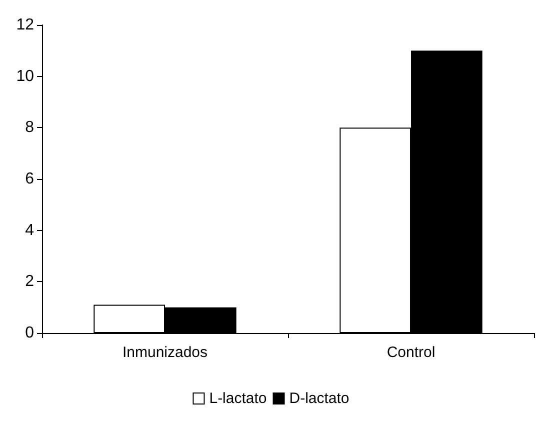  What do you see at coordinates (29, 127) in the screenshot?
I see `y-tick-label: 8` at bounding box center [29, 127].